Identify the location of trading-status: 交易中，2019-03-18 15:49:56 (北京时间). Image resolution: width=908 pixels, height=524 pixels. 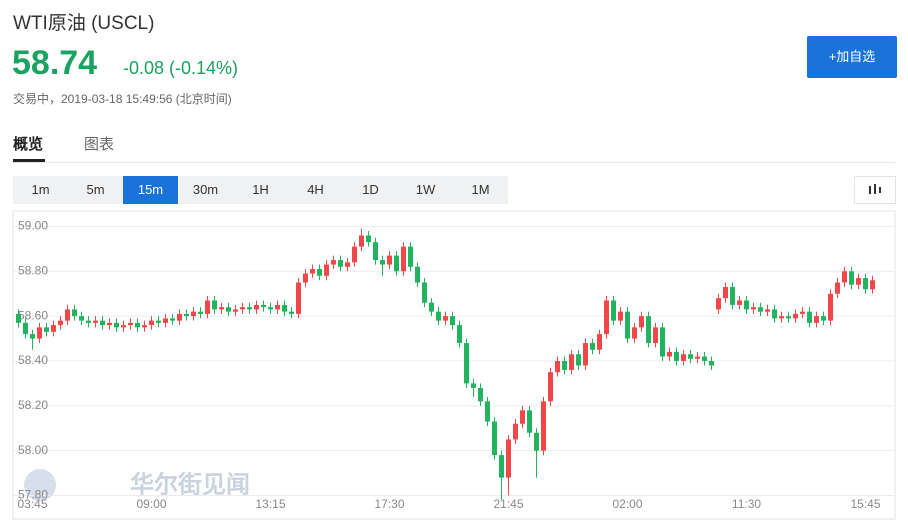
(122, 99).